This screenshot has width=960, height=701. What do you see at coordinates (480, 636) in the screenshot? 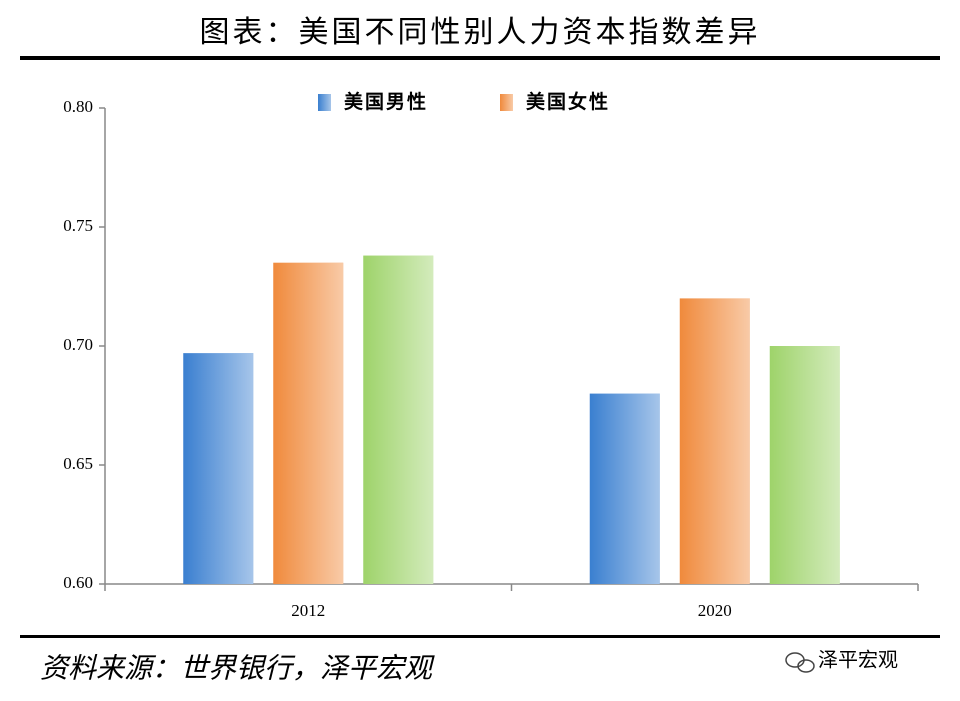
I see `footer-rule` at bounding box center [480, 636].